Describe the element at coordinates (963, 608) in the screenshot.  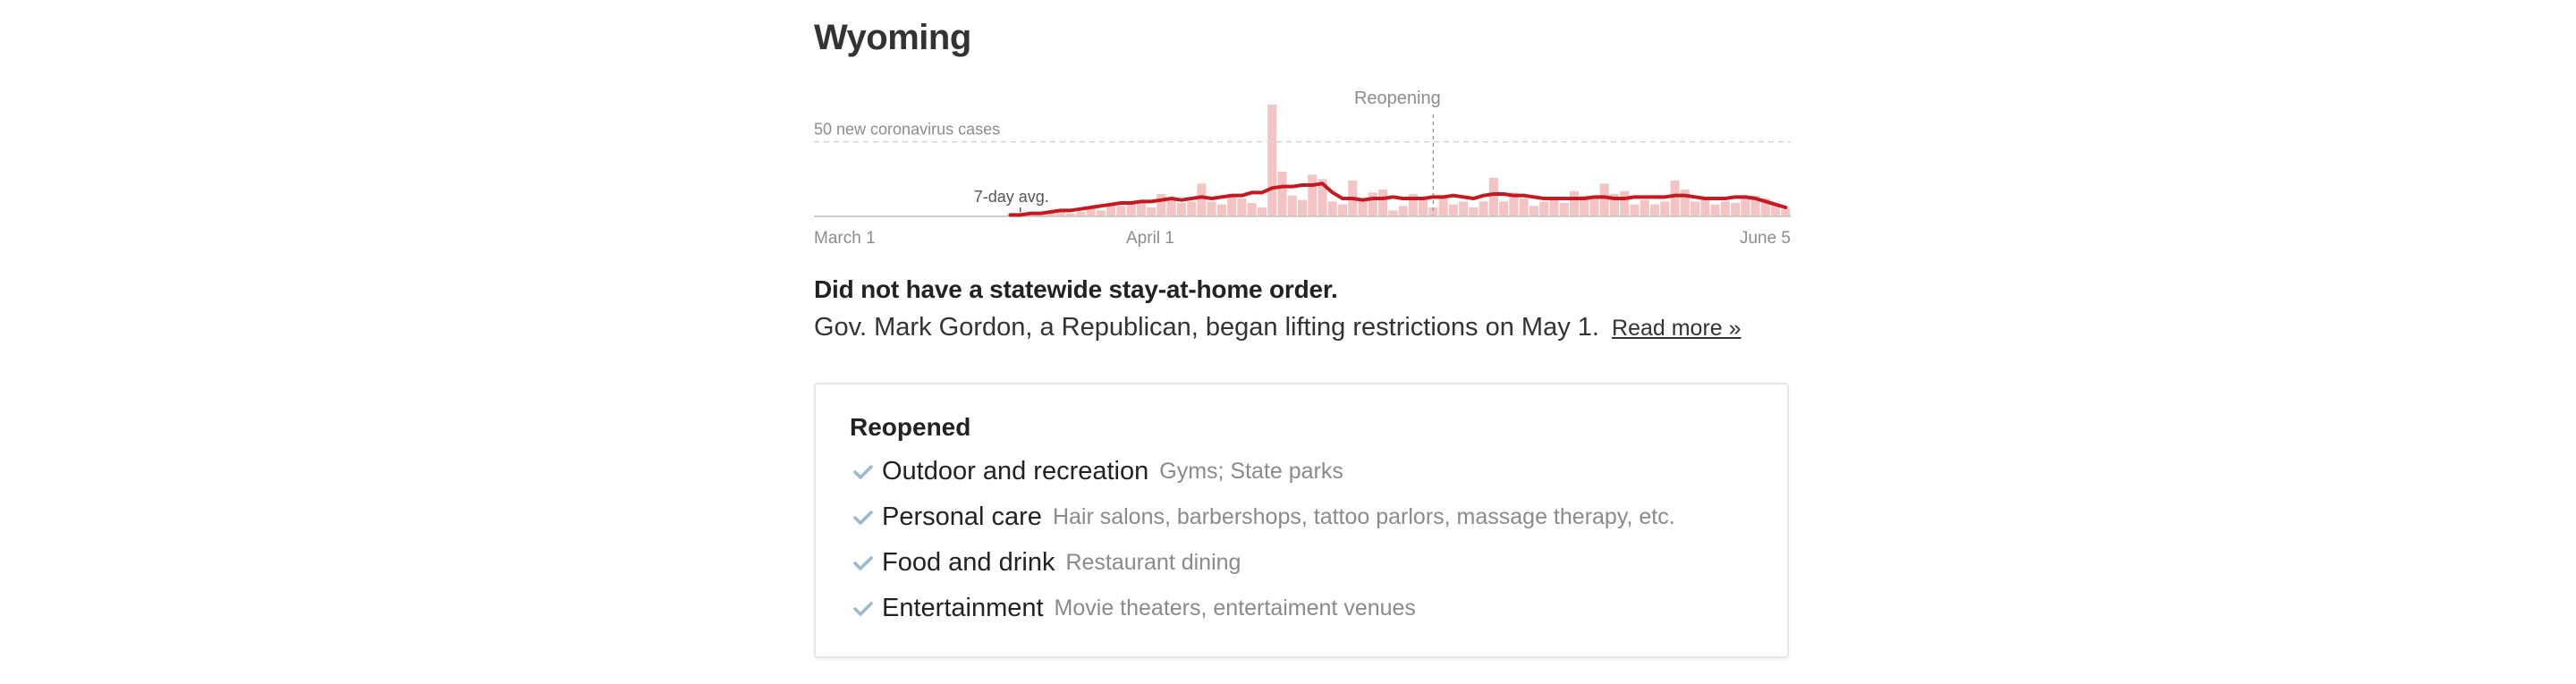
I see `category-label: Entertainment` at that location.